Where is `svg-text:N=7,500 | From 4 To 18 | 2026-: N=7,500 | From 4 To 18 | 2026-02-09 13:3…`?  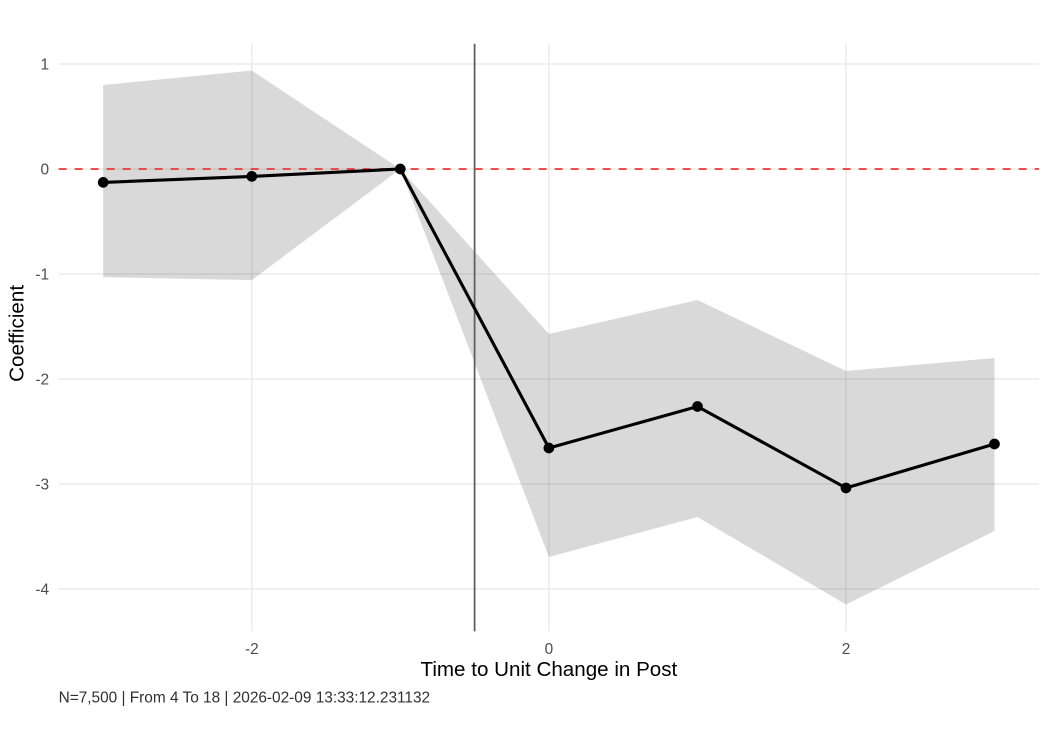 svg-text:N=7,500 | From 4 To 18 | 2026-: N=7,500 | From 4 To 18 | 2026-02-09 13:3… is located at coordinates (245, 697).